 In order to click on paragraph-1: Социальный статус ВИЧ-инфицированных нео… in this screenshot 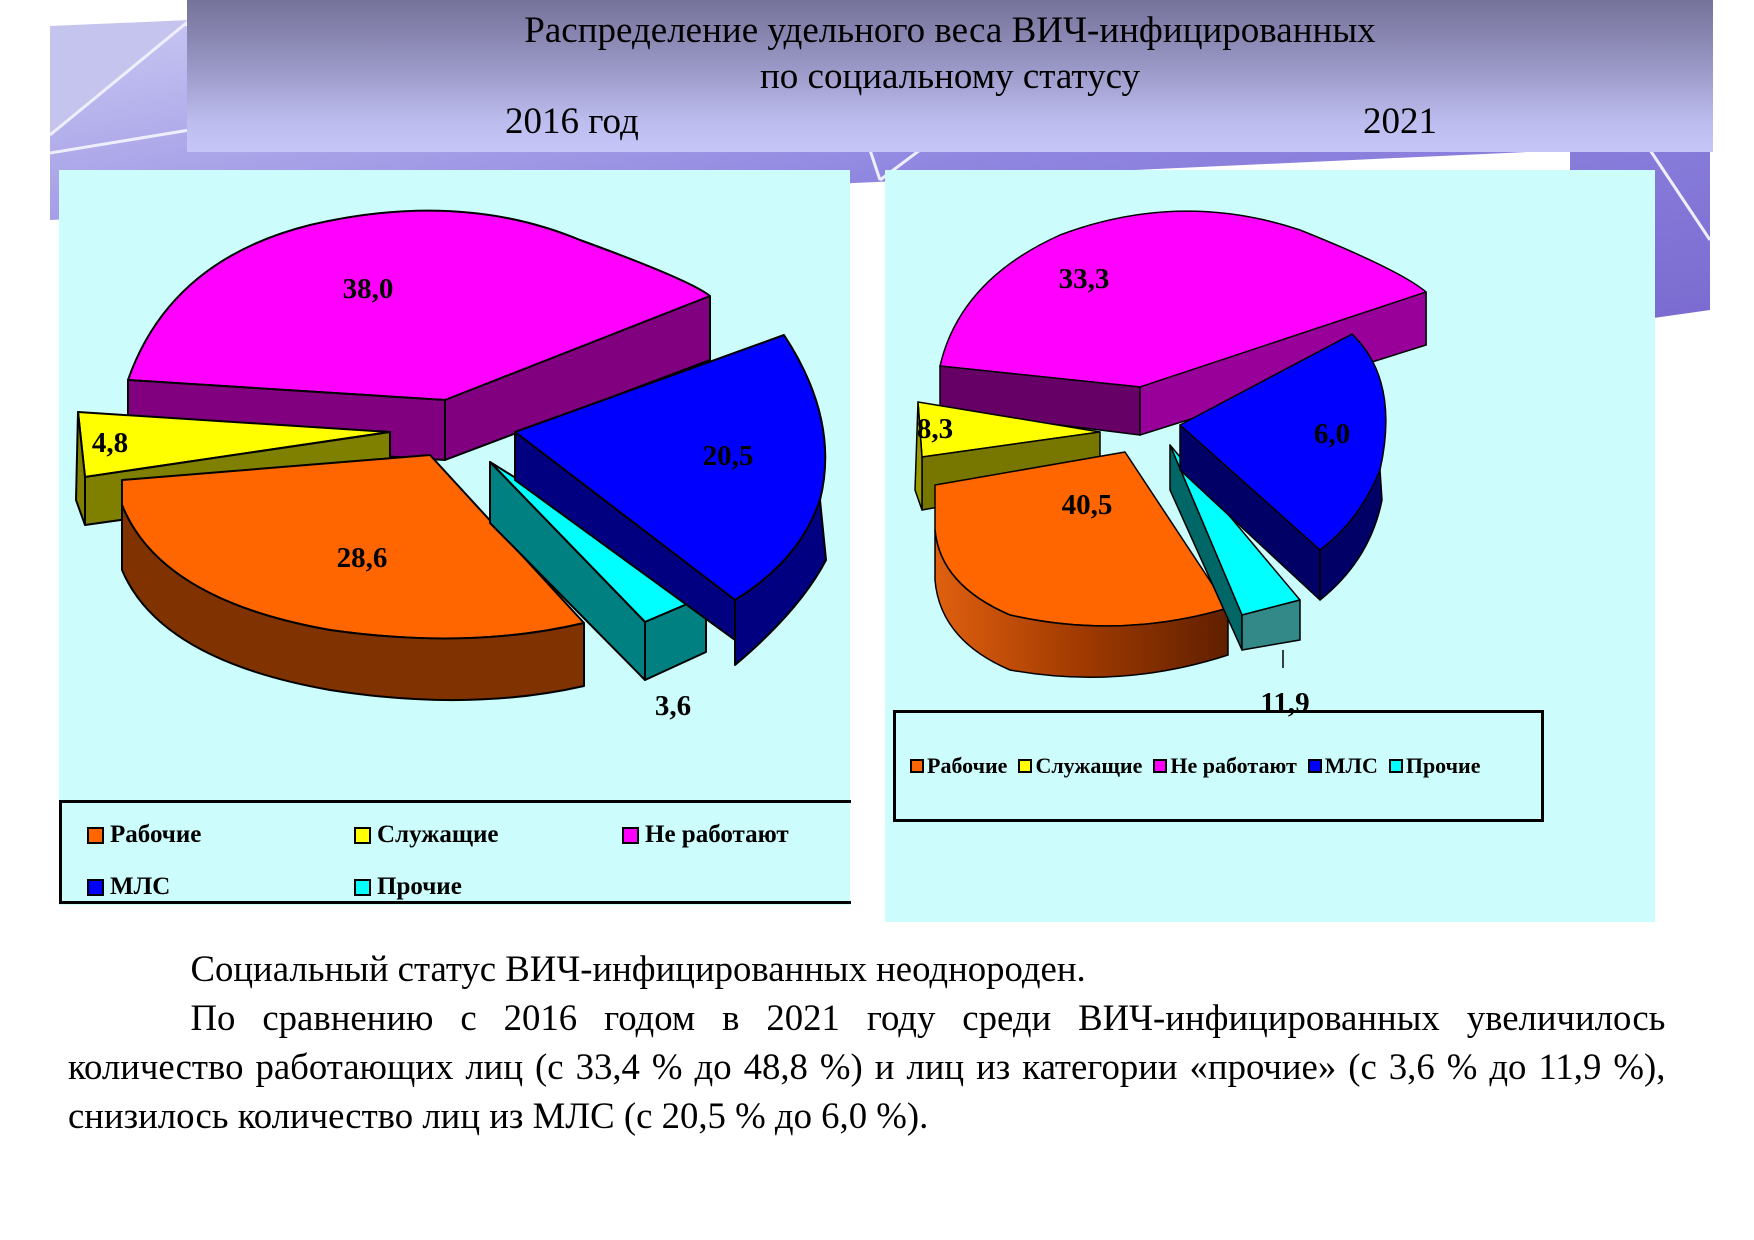, I will do `click(638, 969)`.